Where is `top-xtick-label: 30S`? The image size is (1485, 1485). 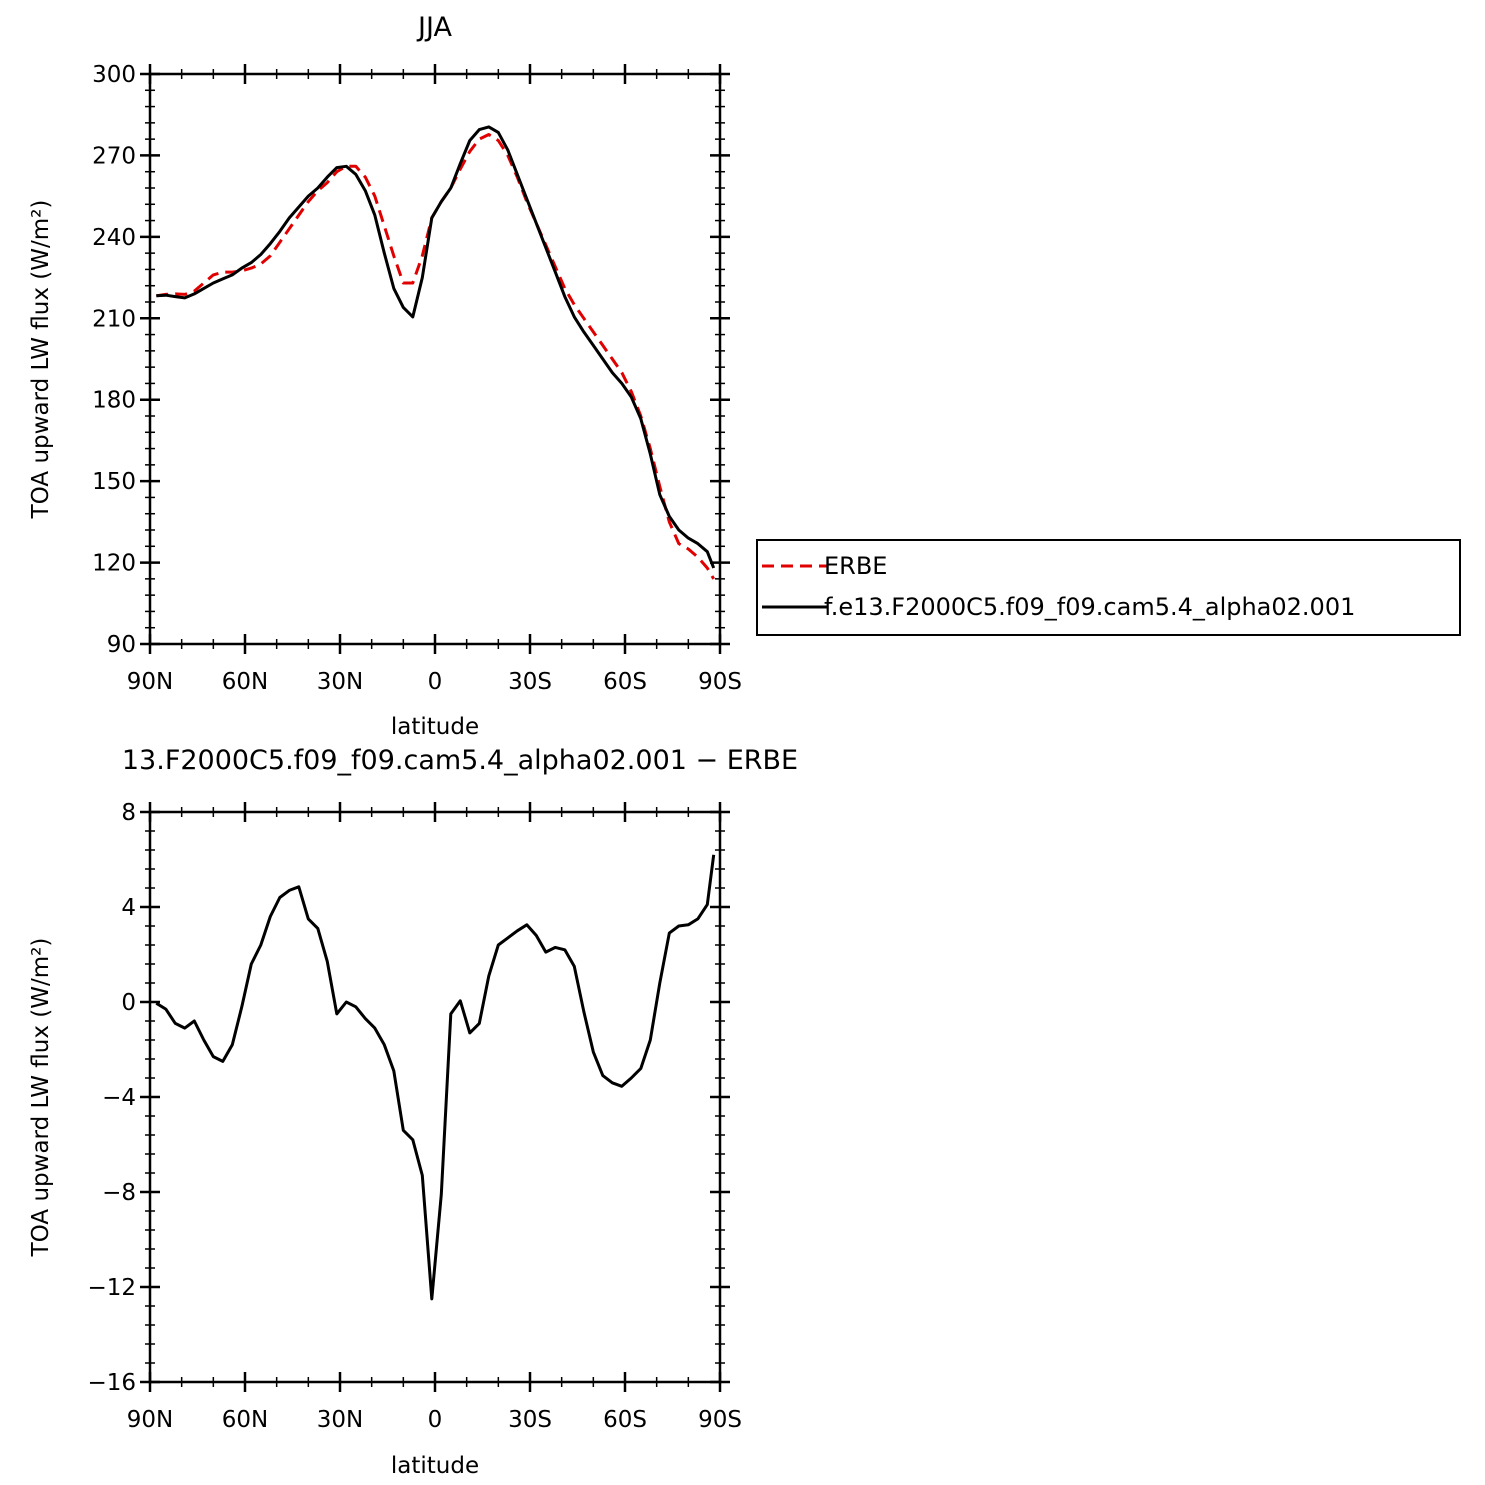
top-xtick-label: 30S is located at coordinates (530, 682).